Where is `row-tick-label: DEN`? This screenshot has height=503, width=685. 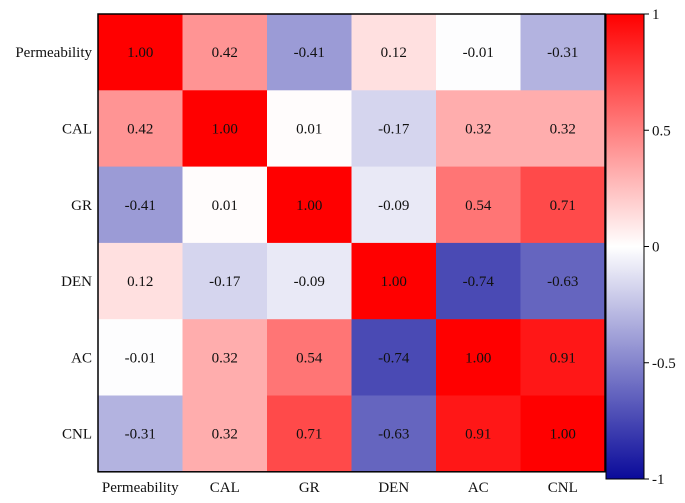 row-tick-label: DEN is located at coordinates (76, 282).